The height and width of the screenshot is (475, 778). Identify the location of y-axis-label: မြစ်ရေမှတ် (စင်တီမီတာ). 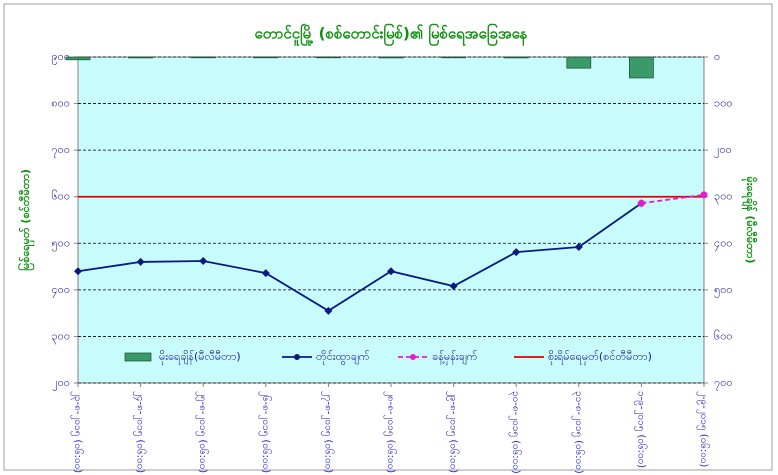
(26, 220).